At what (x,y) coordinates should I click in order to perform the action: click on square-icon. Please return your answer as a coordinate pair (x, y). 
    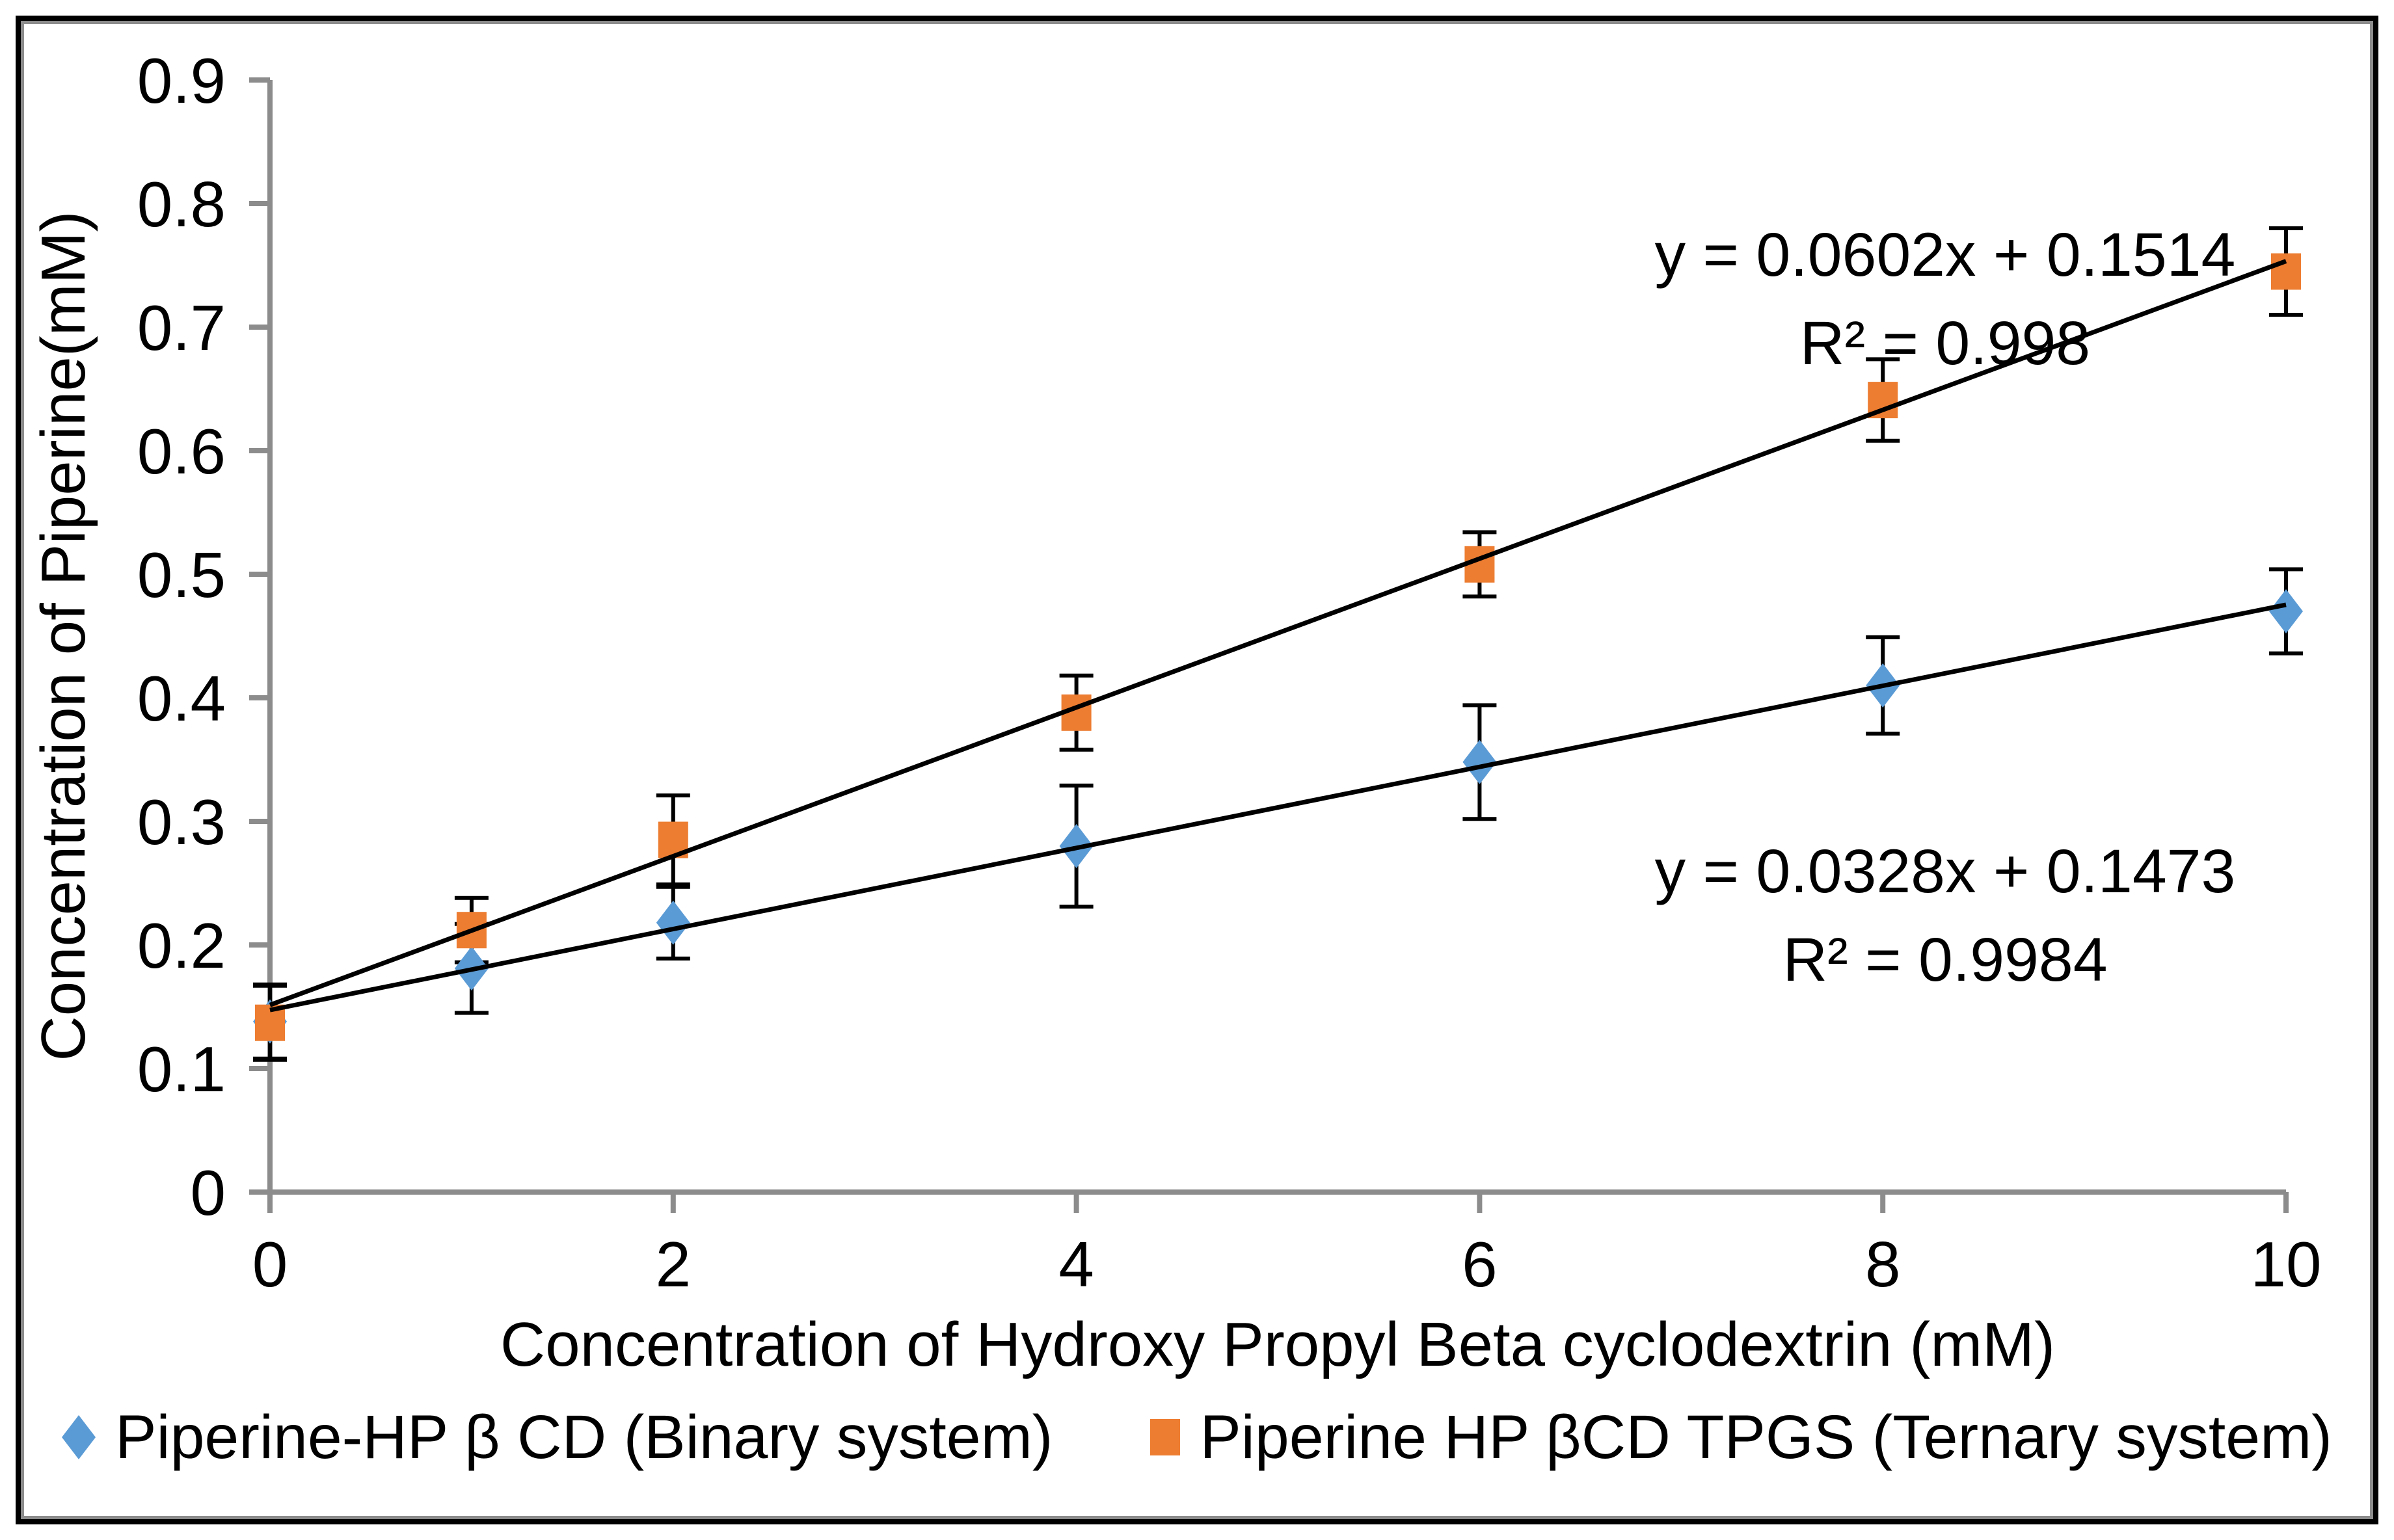
    Looking at the image, I should click on (1165, 1437).